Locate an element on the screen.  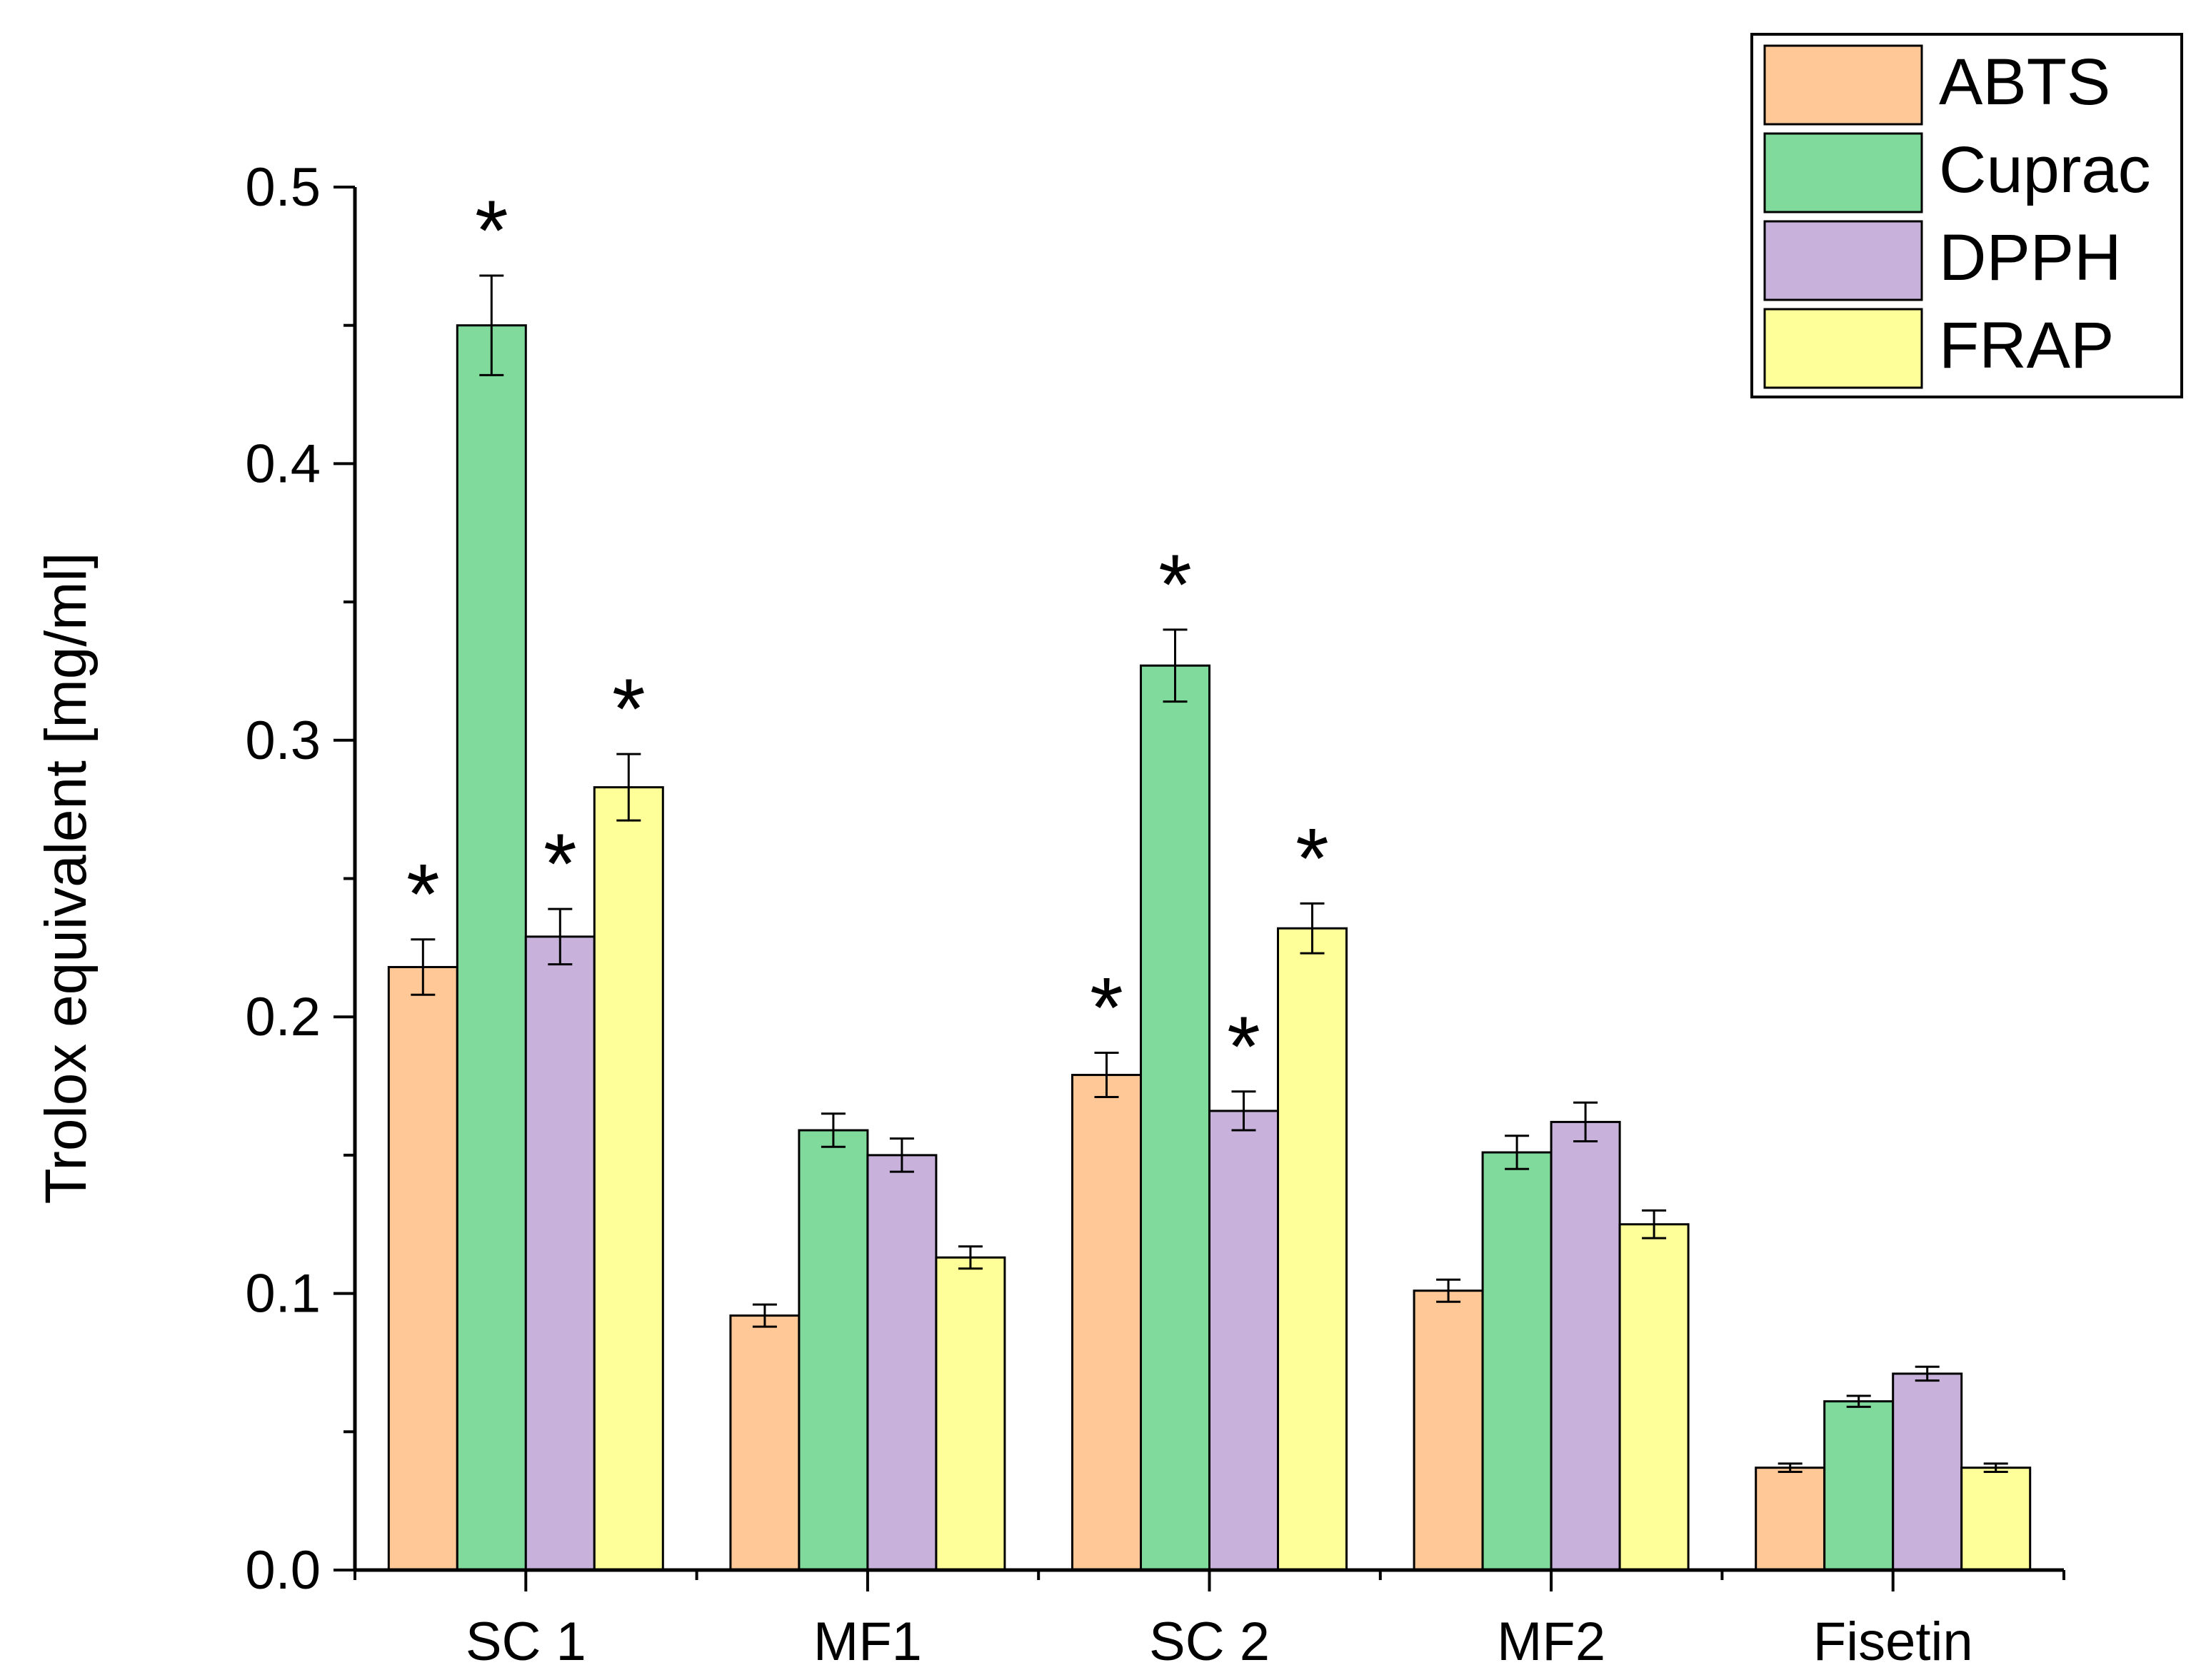
legend: ABTS Cuprac DPPH FRAP is located at coordinates (1967, 215).